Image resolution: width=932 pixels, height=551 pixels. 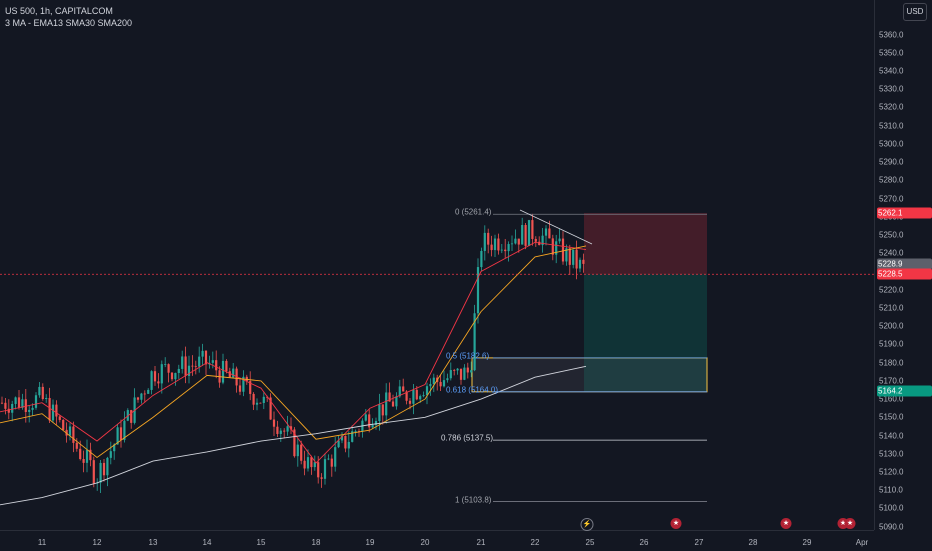 I want to click on price-tick: 5190.0, so click(x=891, y=344).